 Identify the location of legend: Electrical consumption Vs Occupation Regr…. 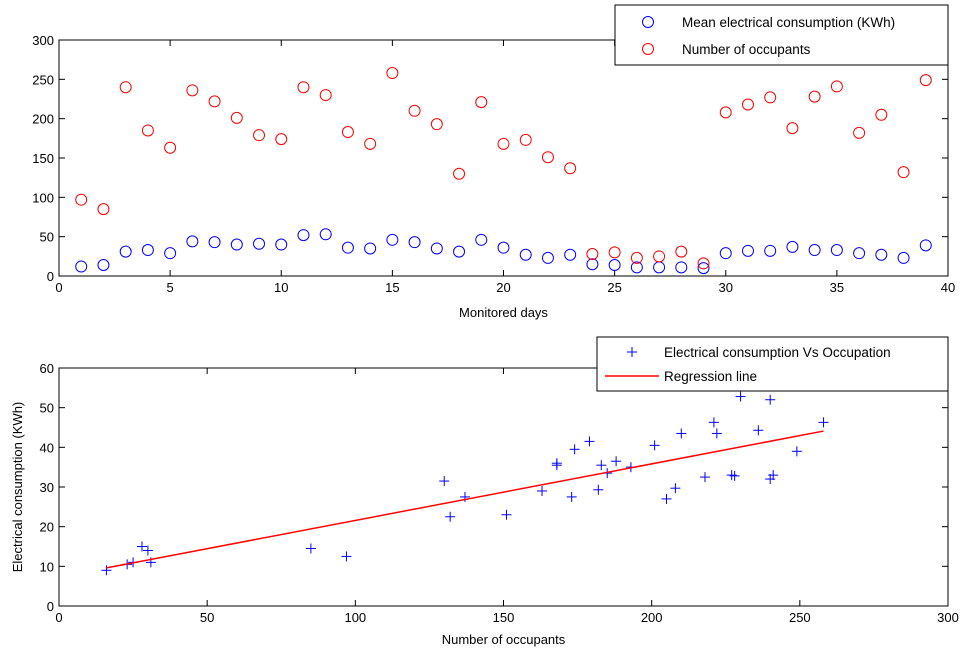
(772, 364).